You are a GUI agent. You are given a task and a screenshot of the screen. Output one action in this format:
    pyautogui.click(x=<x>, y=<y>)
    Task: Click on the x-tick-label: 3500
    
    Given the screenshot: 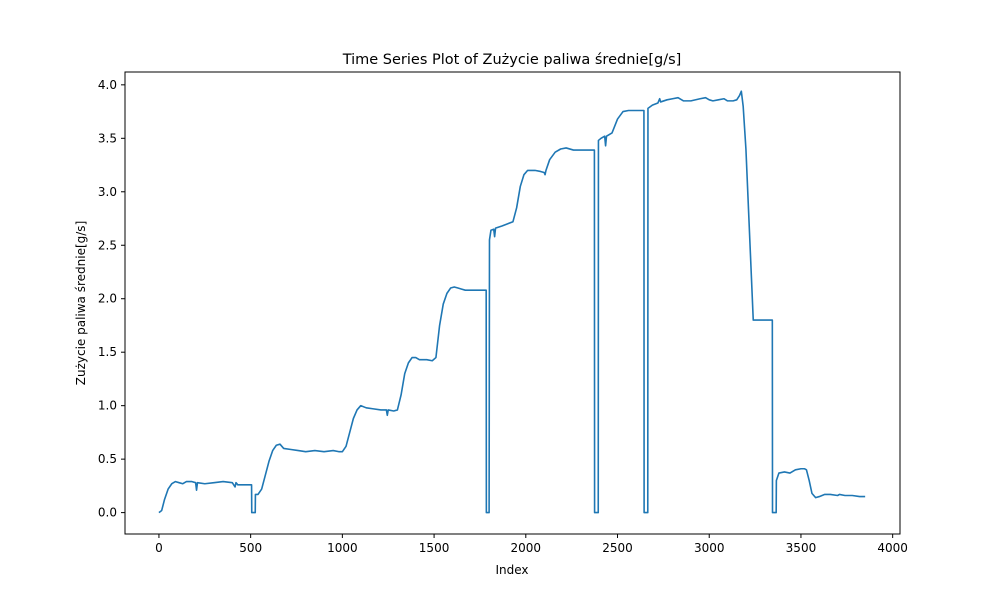 What is the action you would take?
    pyautogui.click(x=801, y=548)
    